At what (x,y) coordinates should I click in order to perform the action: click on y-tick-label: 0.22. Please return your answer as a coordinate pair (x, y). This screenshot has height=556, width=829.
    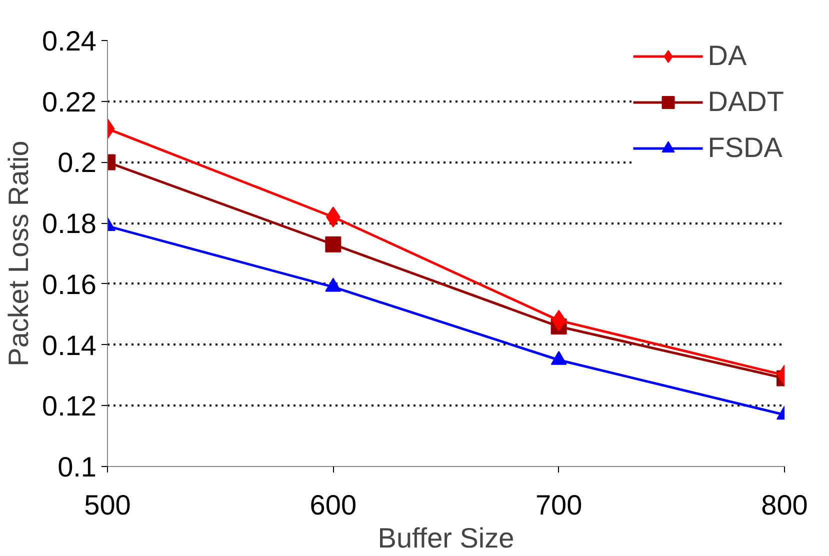
    Looking at the image, I should click on (69, 102).